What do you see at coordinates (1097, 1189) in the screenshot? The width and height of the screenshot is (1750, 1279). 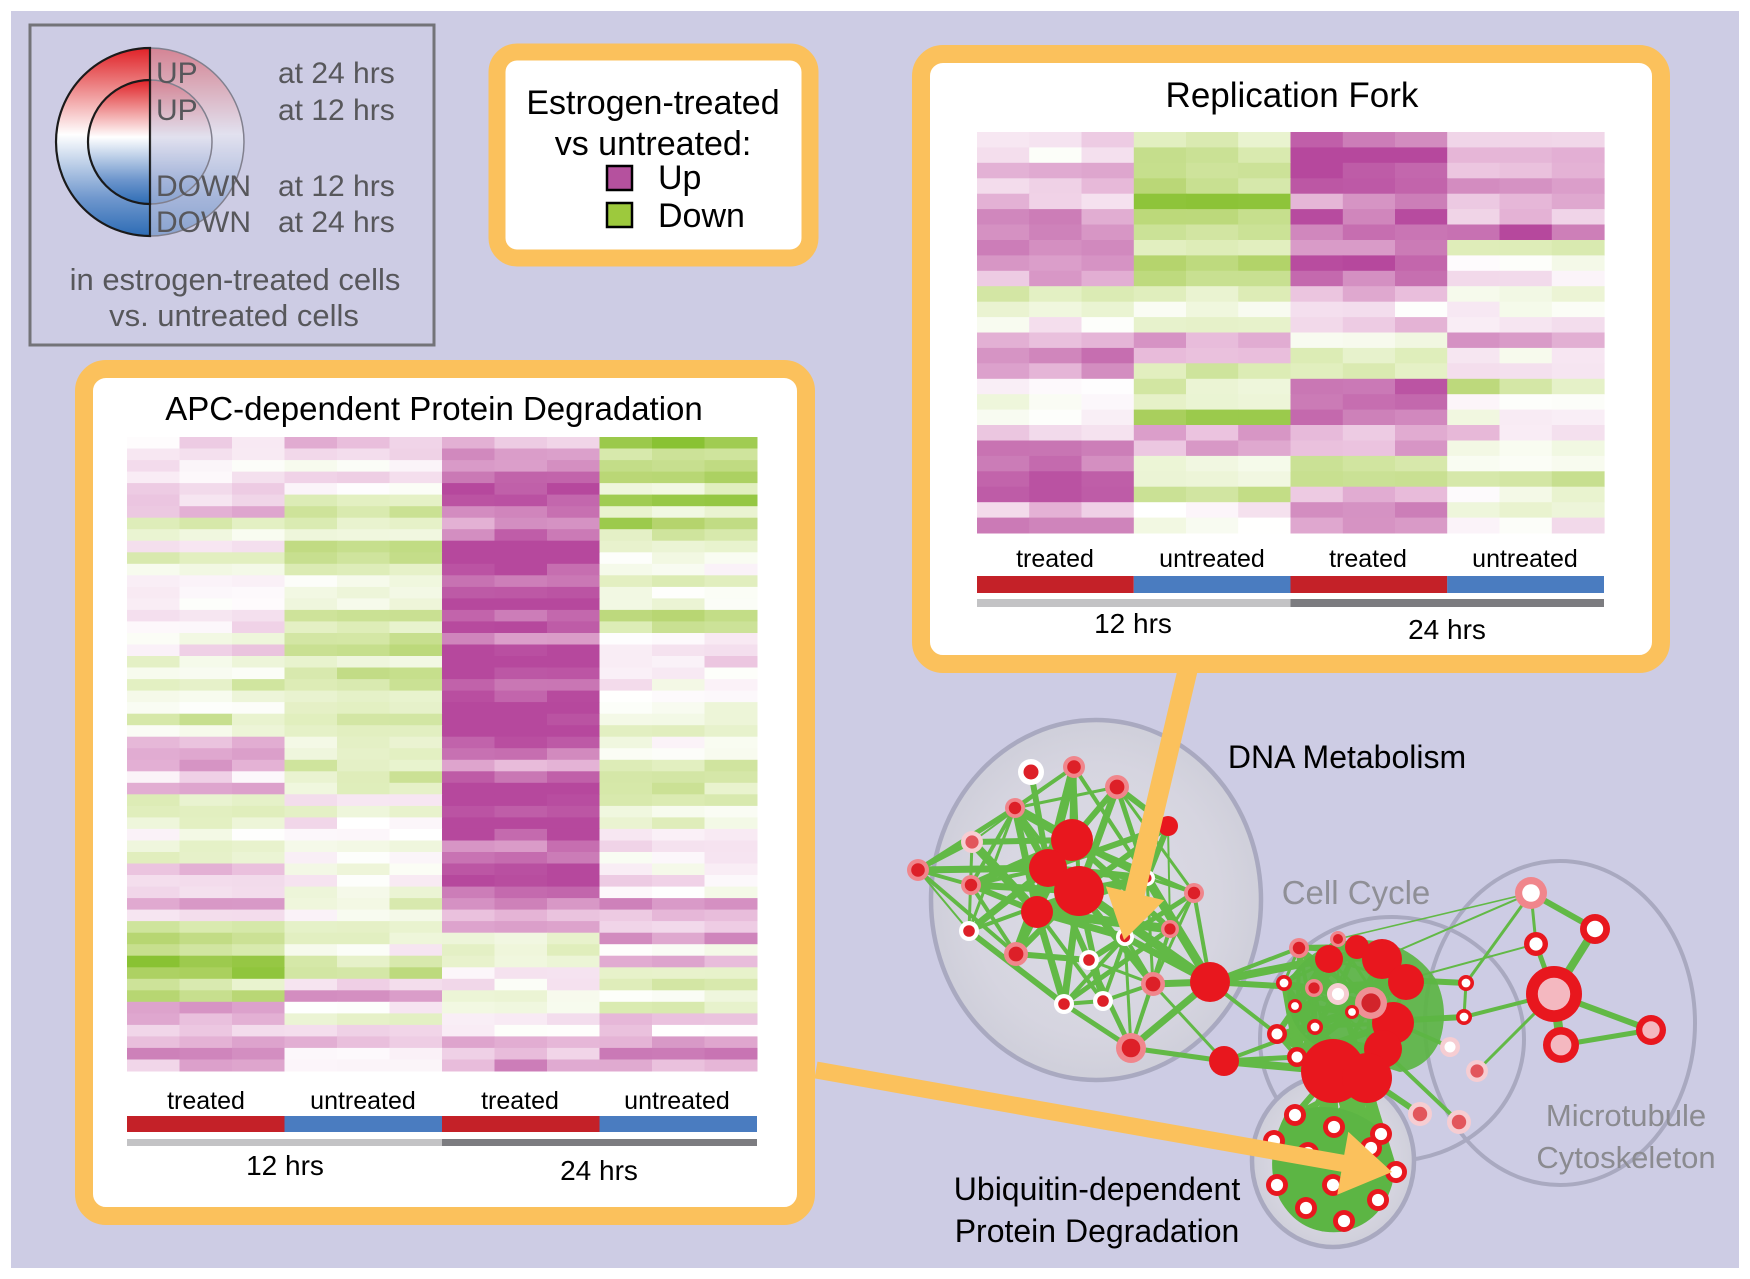 I see `svg-text: Ubiquitin-dependent` at bounding box center [1097, 1189].